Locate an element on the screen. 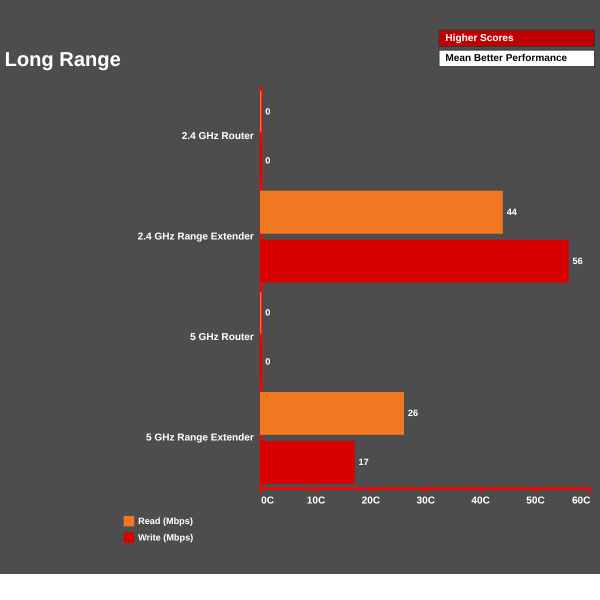  text: Higher Scores is located at coordinates (479, 38).